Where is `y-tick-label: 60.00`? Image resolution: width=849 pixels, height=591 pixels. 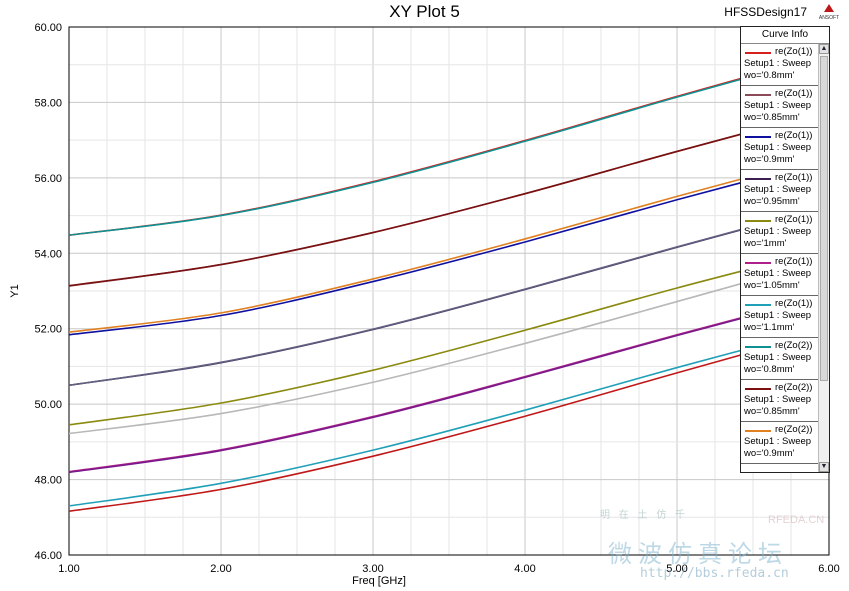 y-tick-label: 60.00 is located at coordinates (48, 28).